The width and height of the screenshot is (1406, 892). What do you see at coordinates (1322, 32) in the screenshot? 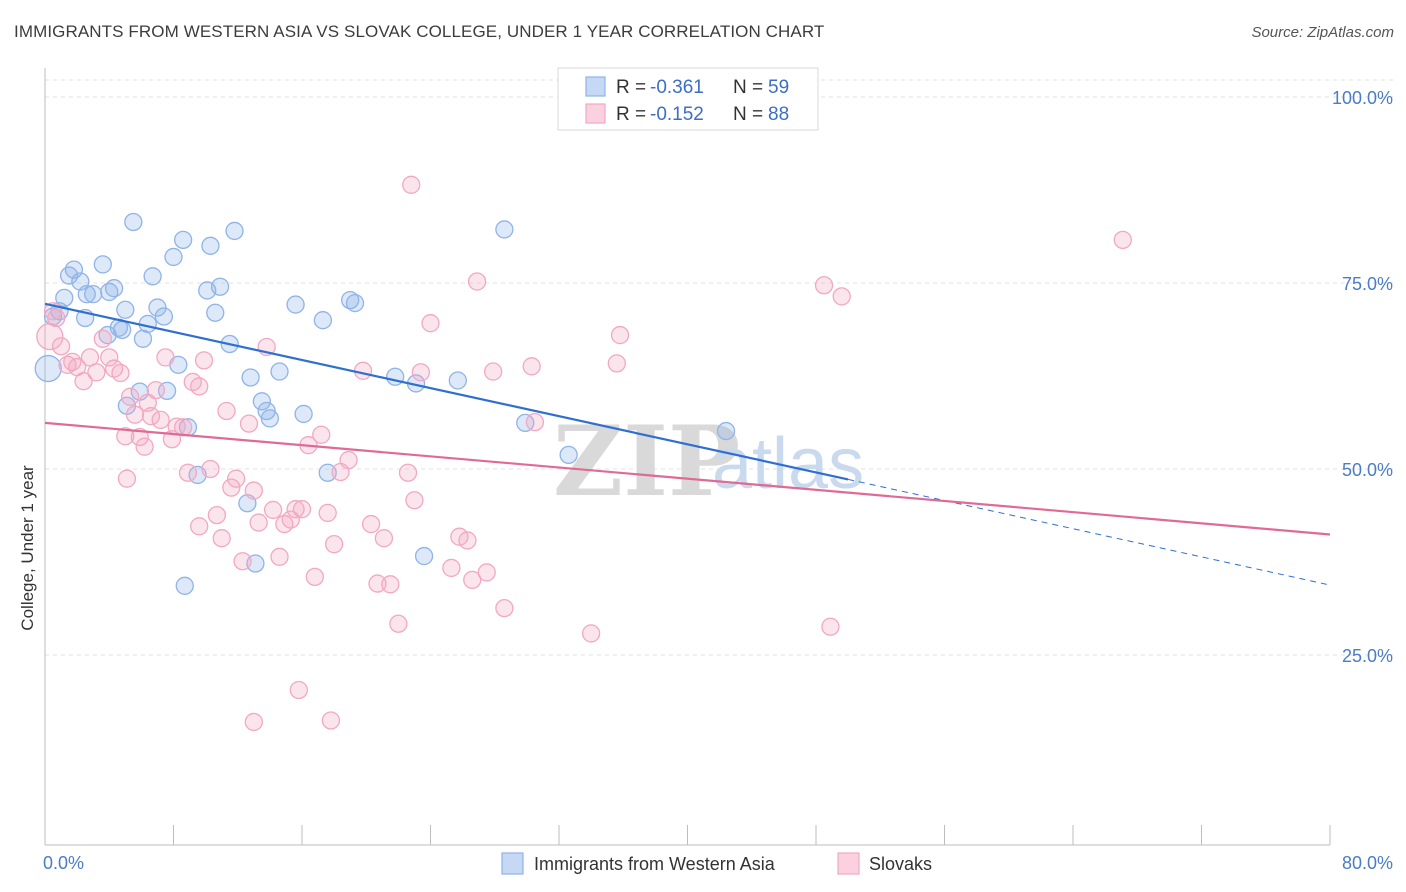
I see `source-label: Source: ZipAtlas.com` at bounding box center [1322, 32].